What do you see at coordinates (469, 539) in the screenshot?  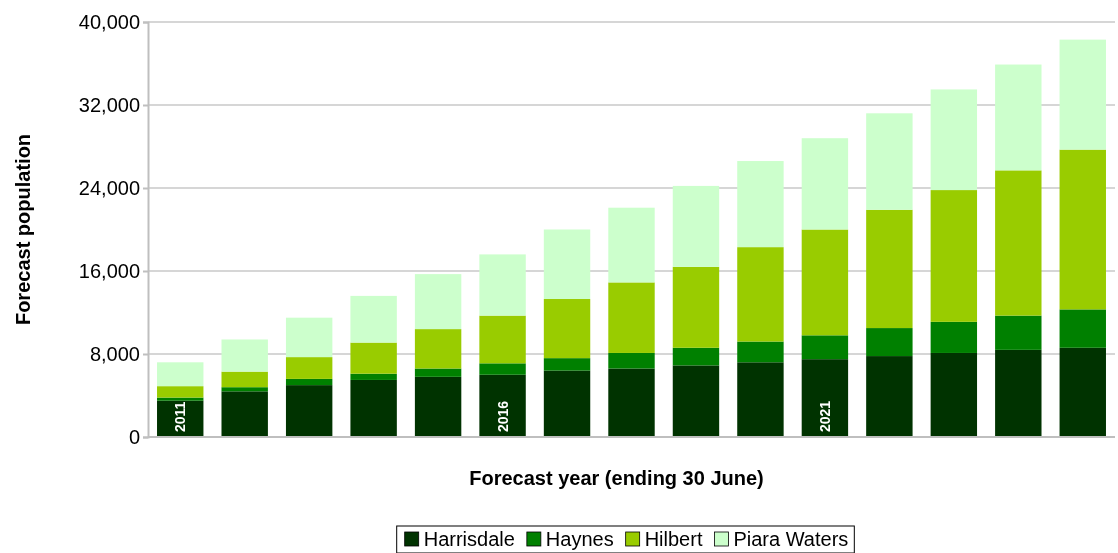 I see `legend-label: Harrisdale` at bounding box center [469, 539].